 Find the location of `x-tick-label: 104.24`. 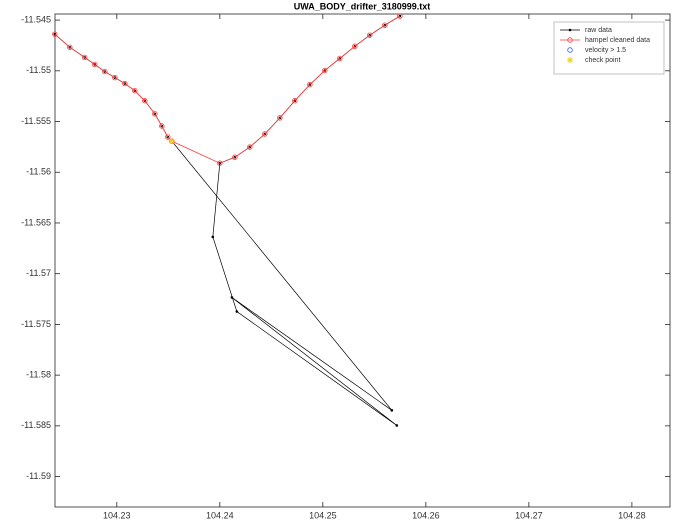

x-tick-label: 104.24 is located at coordinates (220, 515).